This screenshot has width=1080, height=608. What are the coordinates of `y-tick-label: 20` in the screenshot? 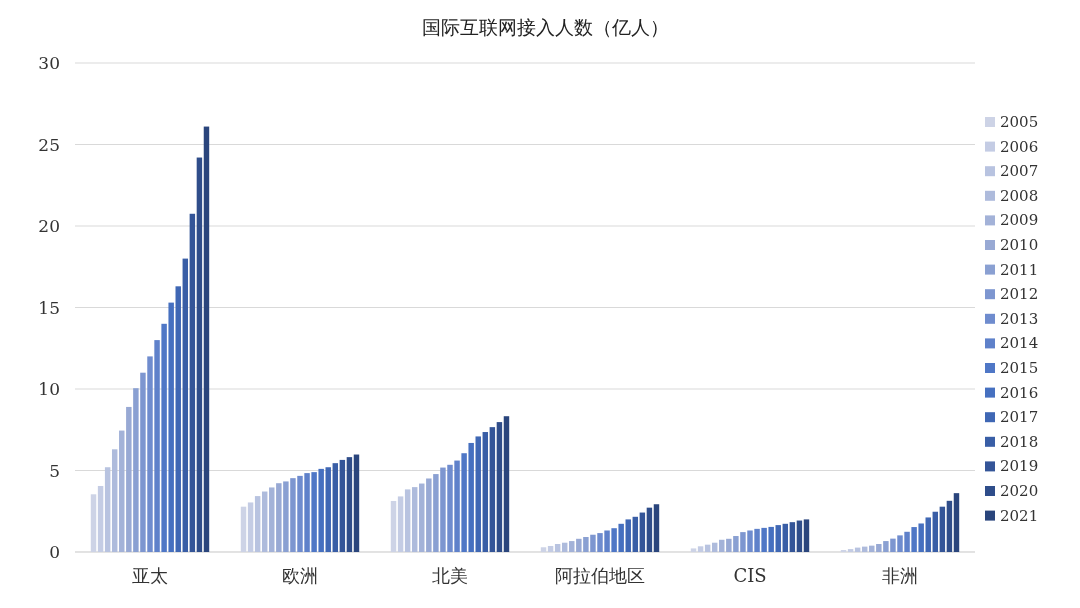 It's located at (49, 226).